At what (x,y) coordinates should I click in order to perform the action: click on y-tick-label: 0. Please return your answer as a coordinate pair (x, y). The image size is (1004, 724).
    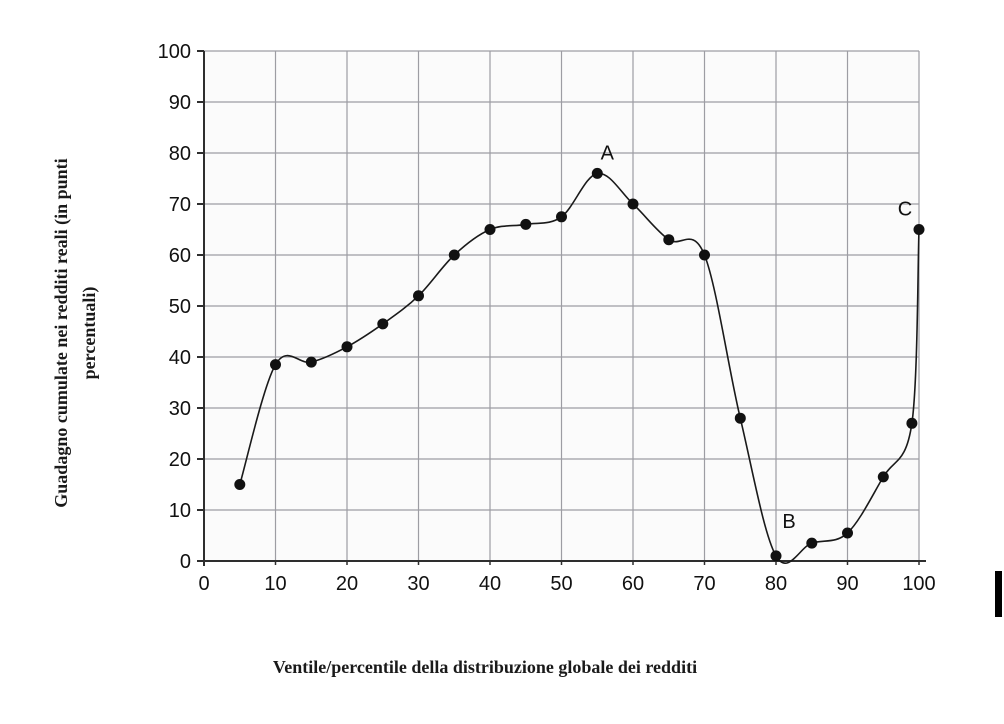
    Looking at the image, I should click on (185, 562).